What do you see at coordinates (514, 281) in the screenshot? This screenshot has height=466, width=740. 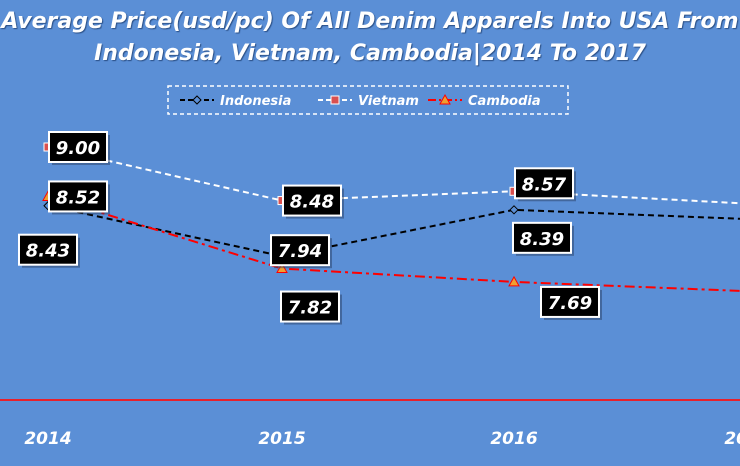 I see `point-cambodia-2016` at bounding box center [514, 281].